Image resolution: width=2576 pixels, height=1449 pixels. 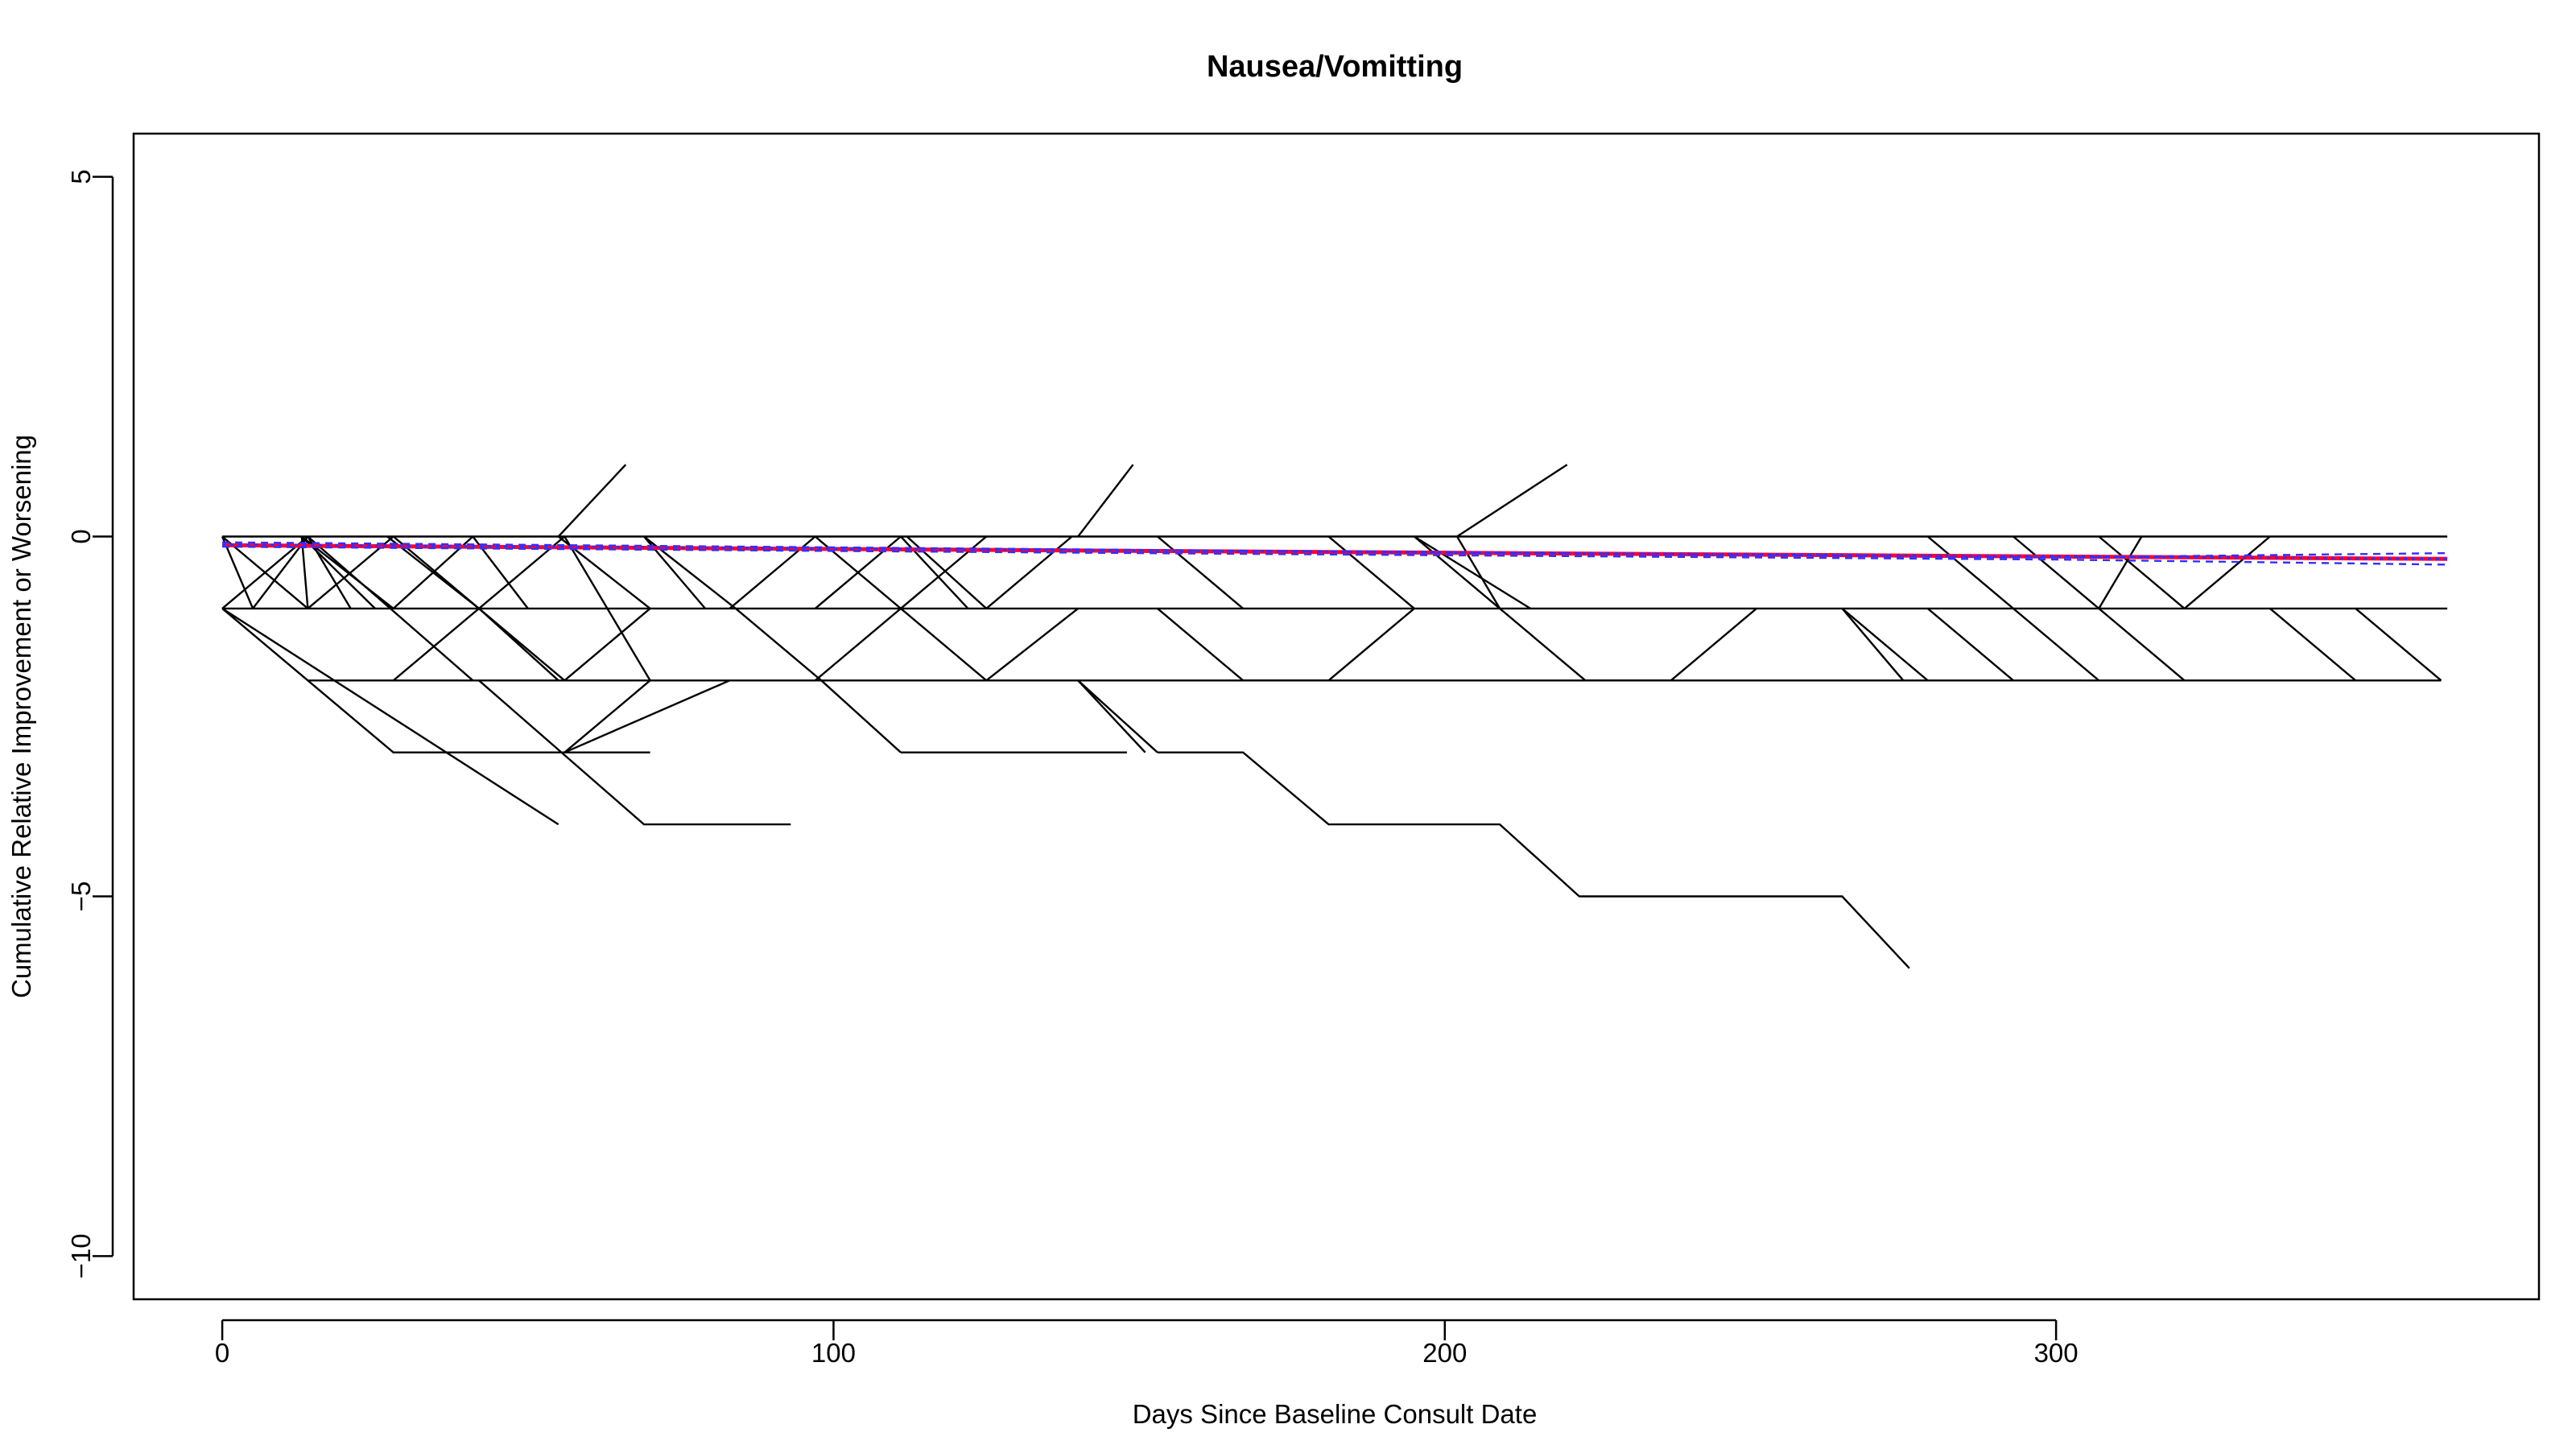 I want to click on upper-confidence-line, so click(x=1335, y=550).